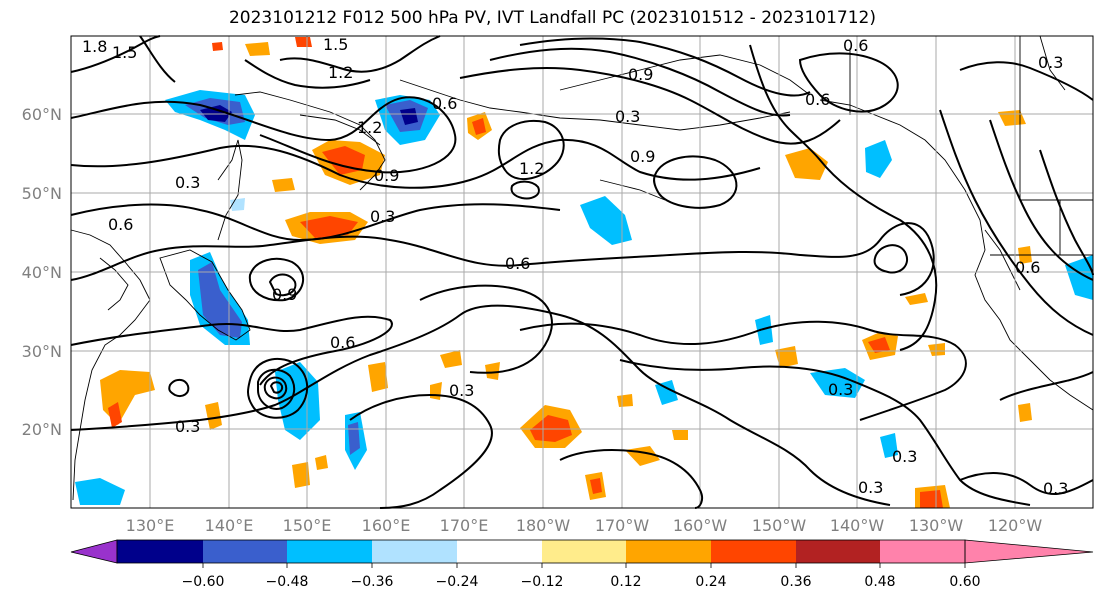 The width and height of the screenshot is (1105, 601). I want to click on colorbar-tick-label: −0.60, so click(203, 582).